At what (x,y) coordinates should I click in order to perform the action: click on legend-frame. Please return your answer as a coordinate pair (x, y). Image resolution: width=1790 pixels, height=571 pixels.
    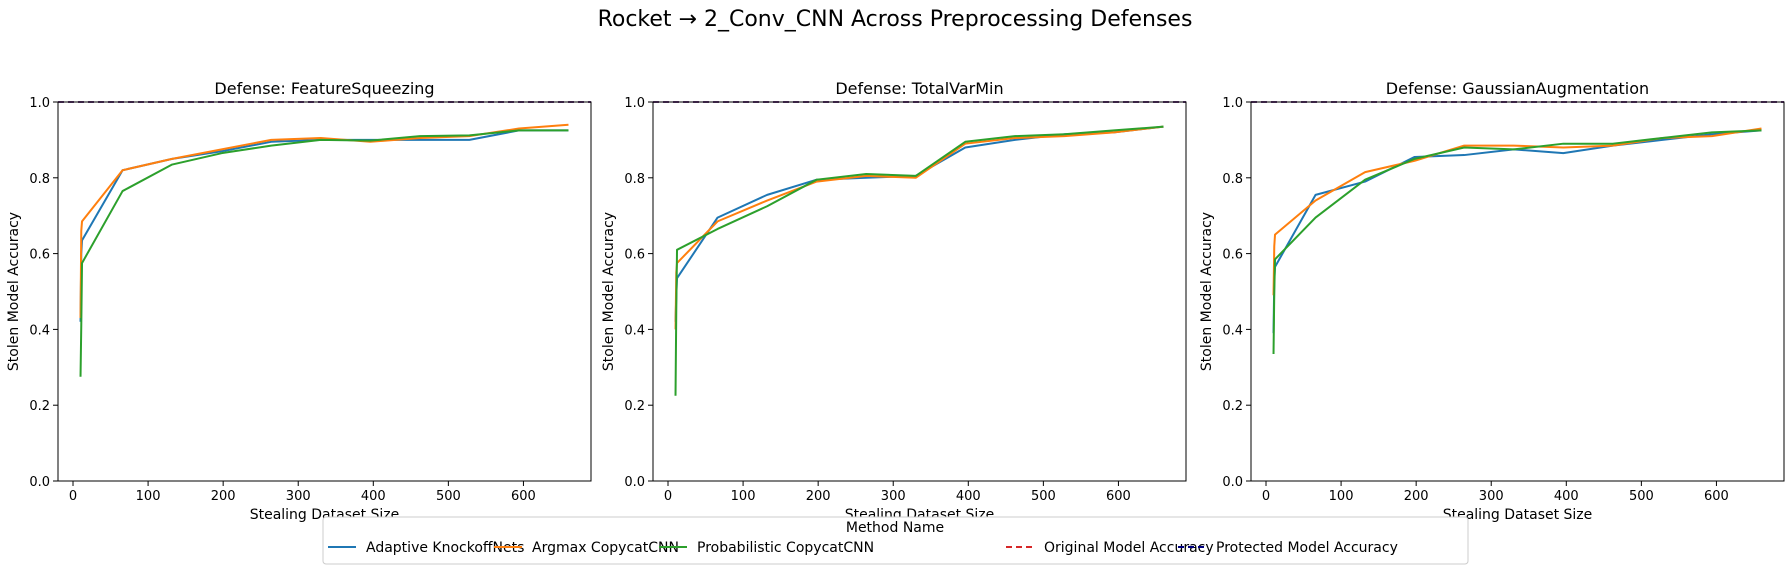
    Looking at the image, I should click on (895, 540).